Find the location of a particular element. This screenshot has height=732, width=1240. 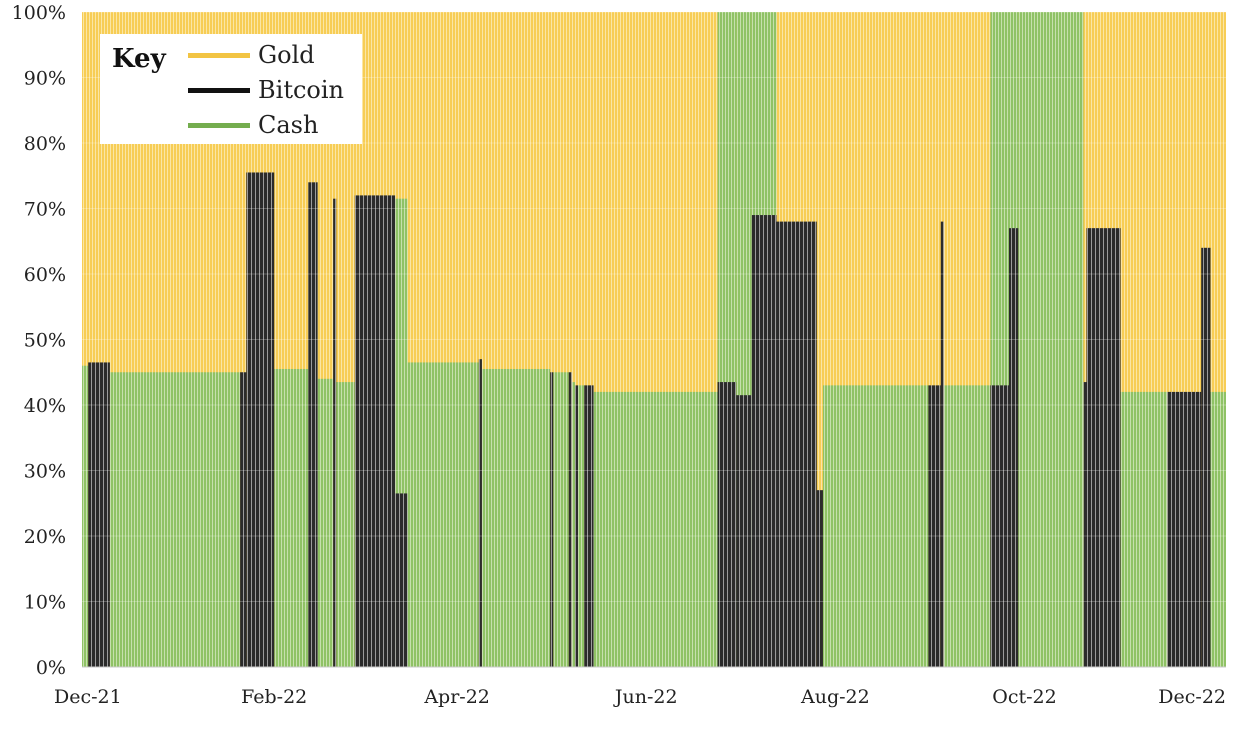

x-tick-label: Dec-22 is located at coordinates (1192, 697).